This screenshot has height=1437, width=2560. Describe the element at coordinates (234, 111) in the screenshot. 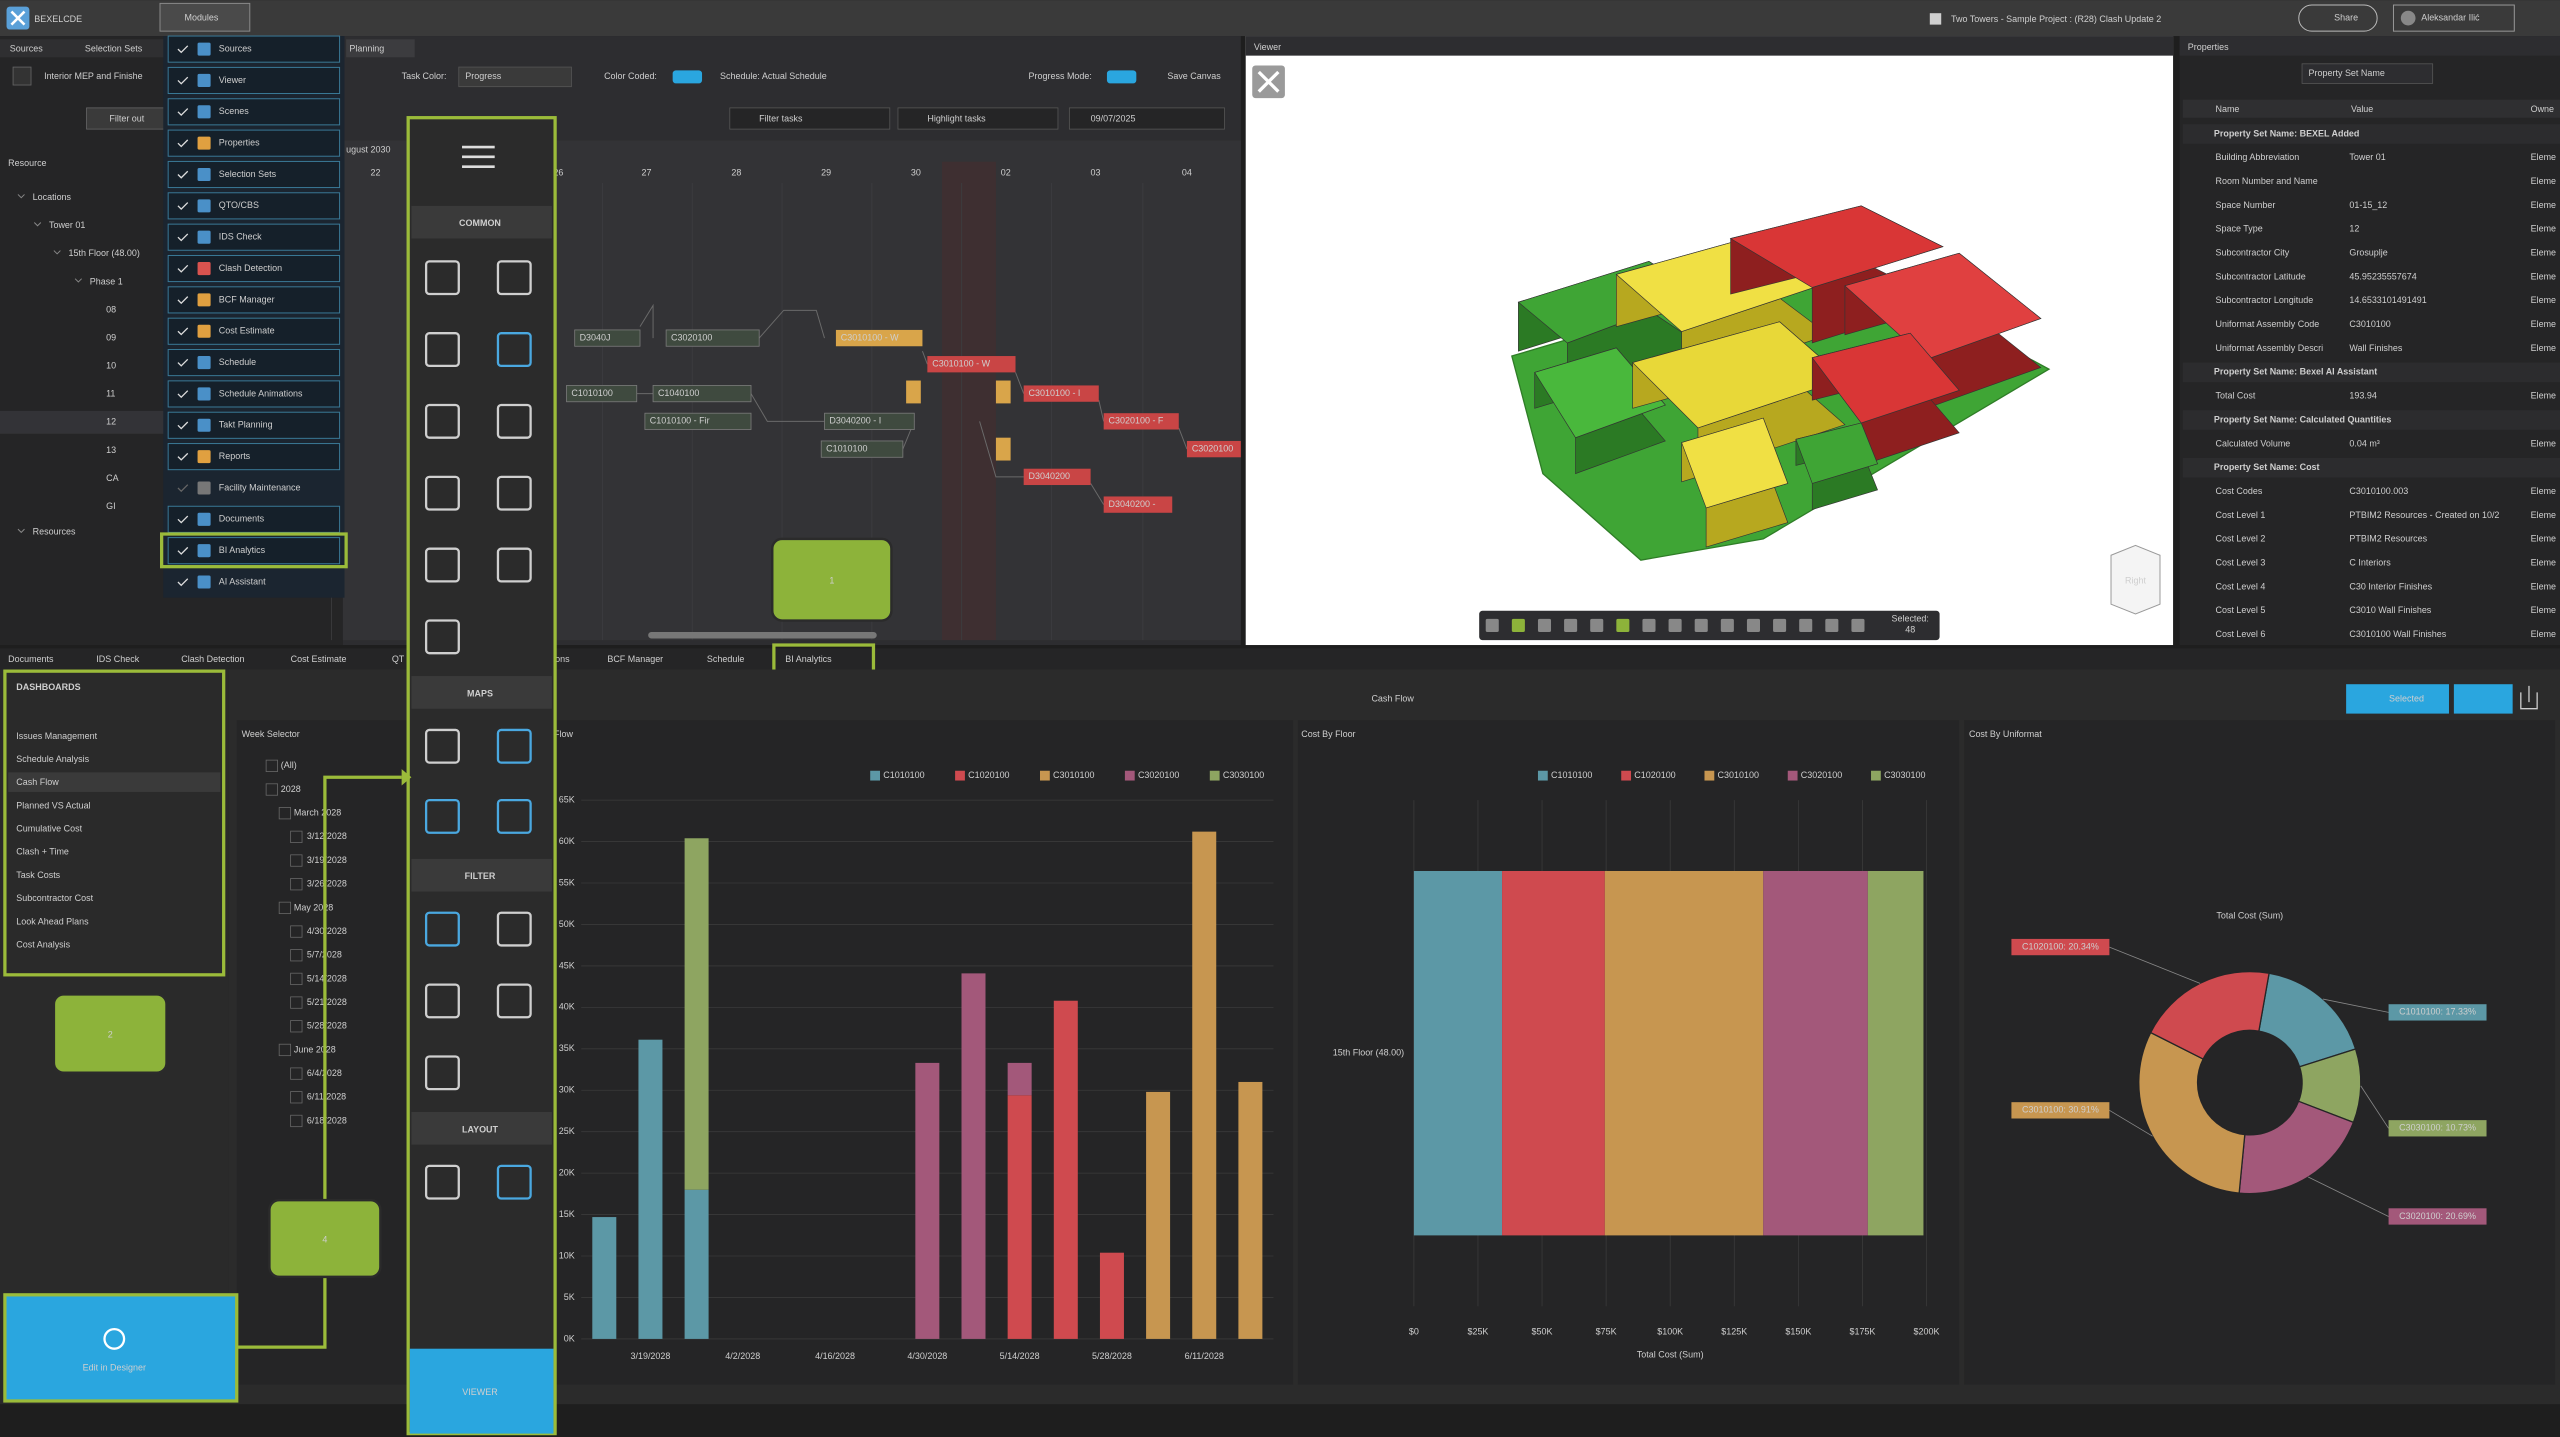

I see `menu-item: Scenes` at that location.